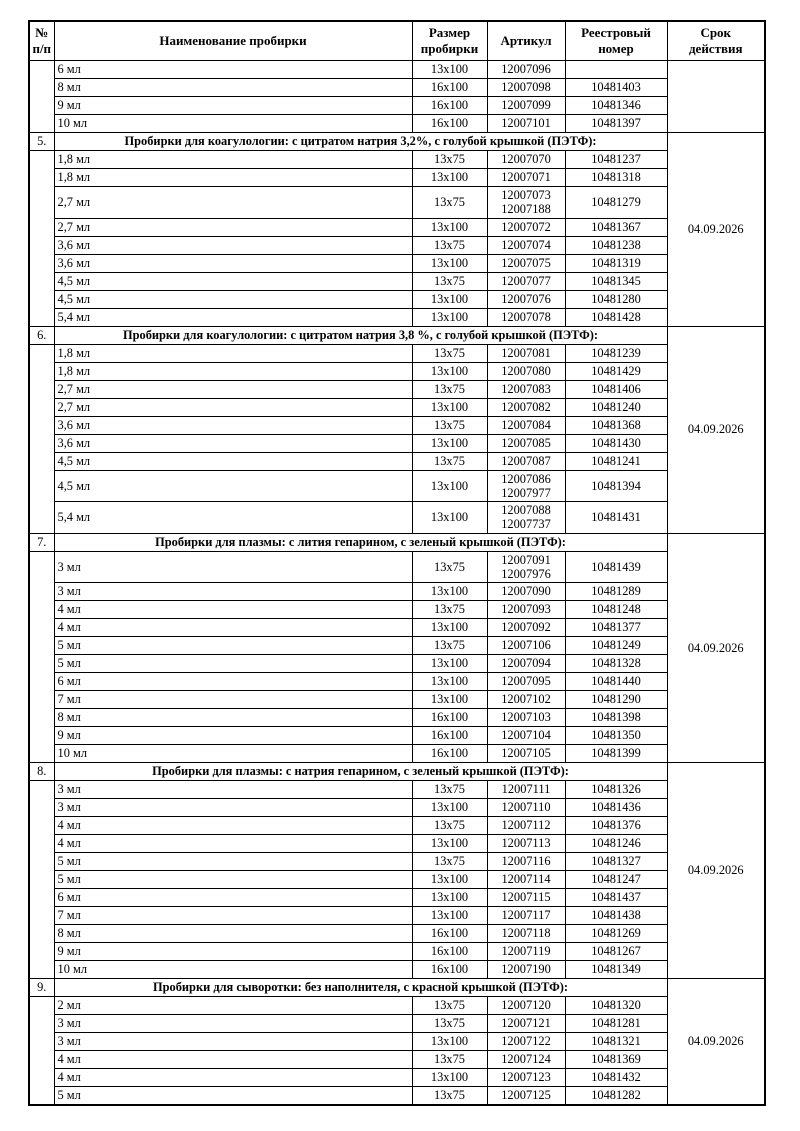 The image size is (800, 1131). Describe the element at coordinates (616, 177) in the screenshot. I see `registry-number: 10481318` at that location.